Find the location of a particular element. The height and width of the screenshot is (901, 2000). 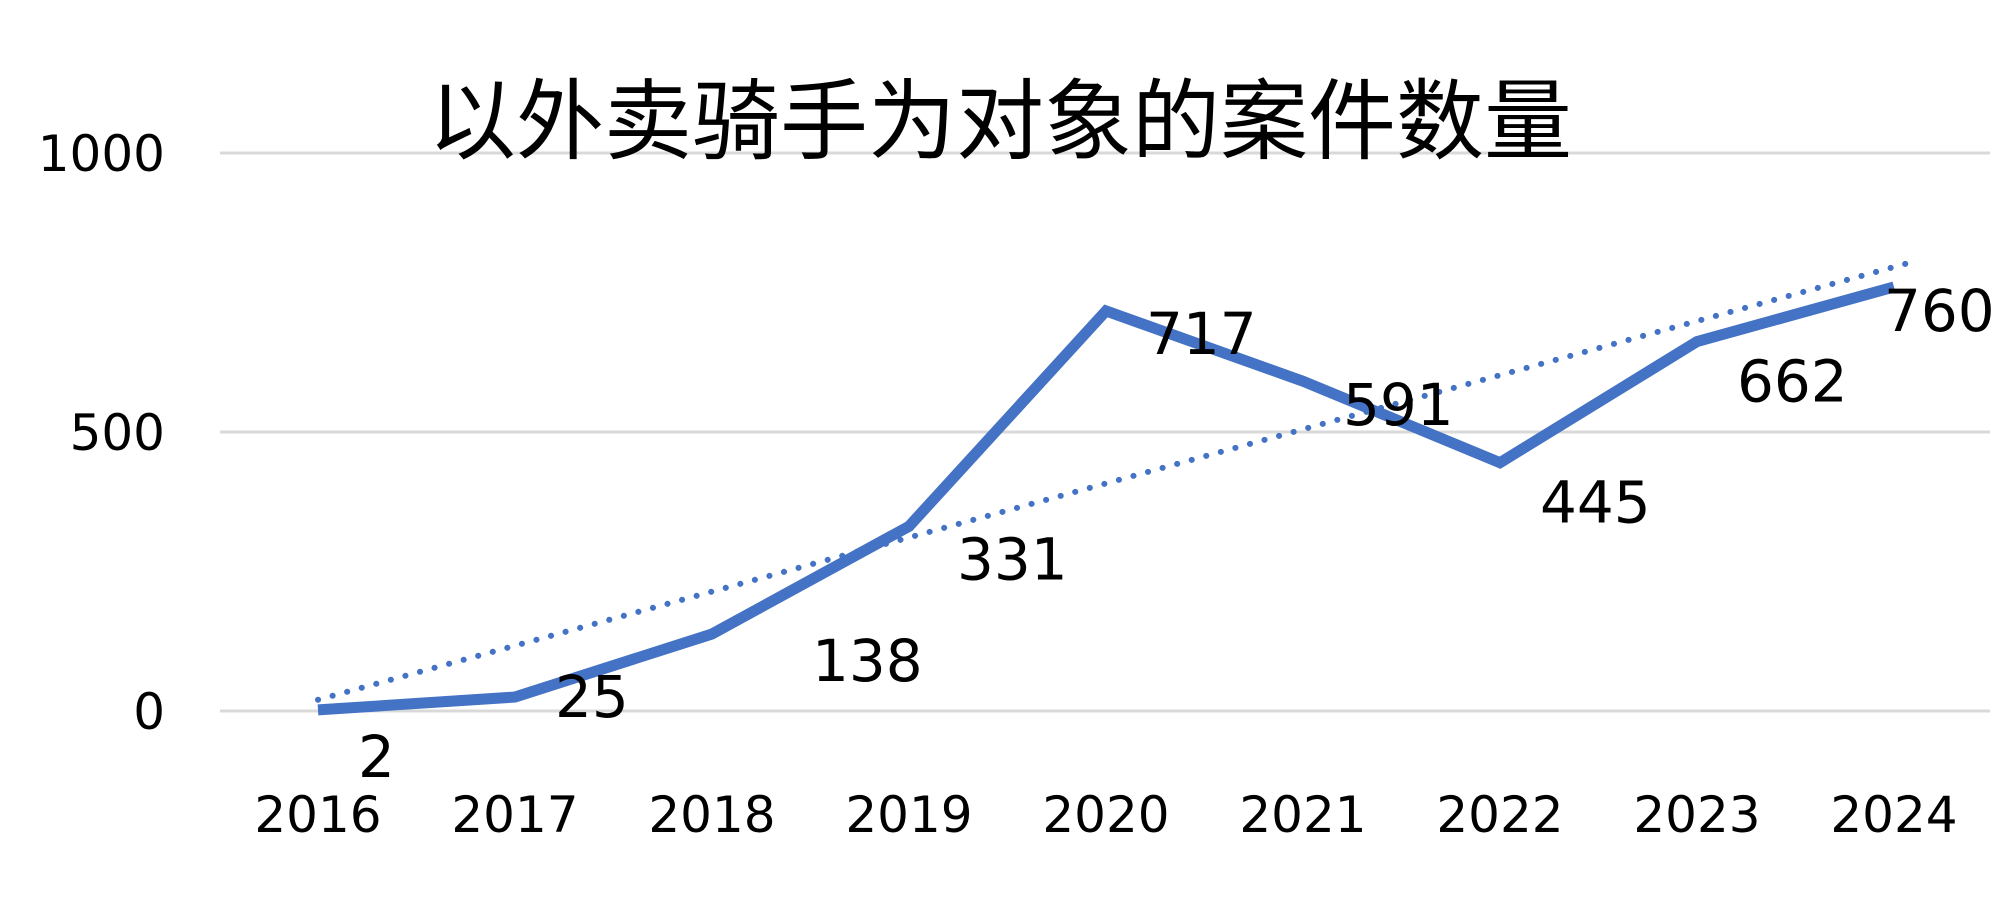

x-tick-label: 2018 is located at coordinates (711, 815).